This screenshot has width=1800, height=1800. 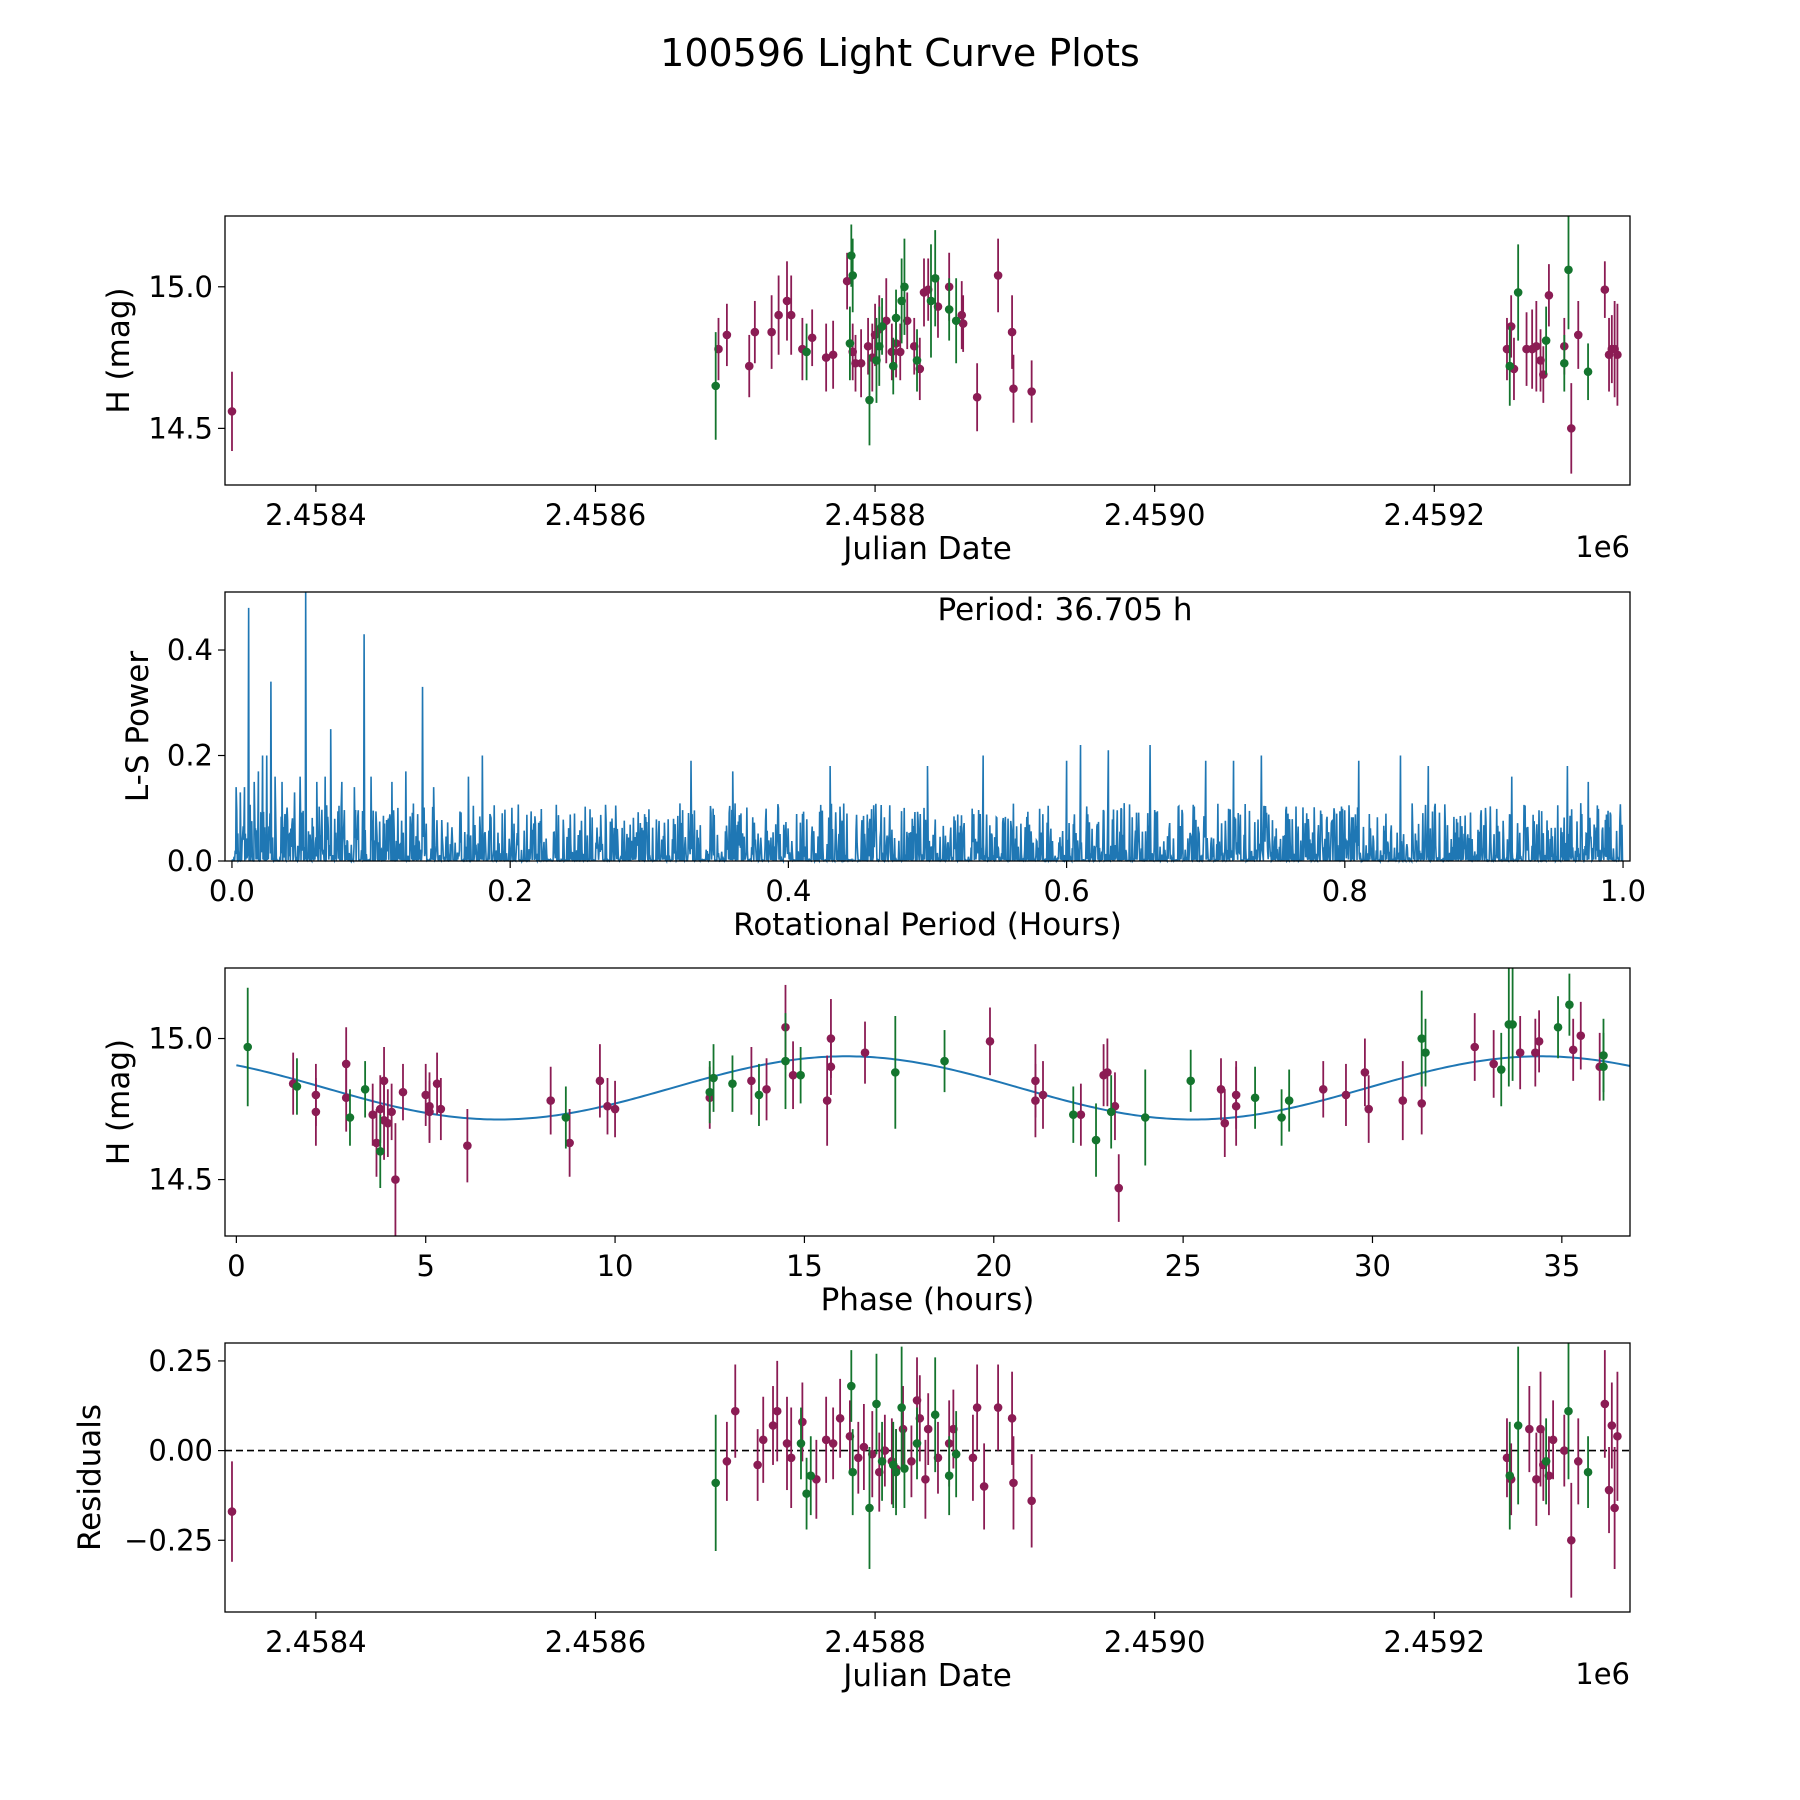 What do you see at coordinates (926, 549) in the screenshot?
I see `lightcurve-xlabel: Julian Date` at bounding box center [926, 549].